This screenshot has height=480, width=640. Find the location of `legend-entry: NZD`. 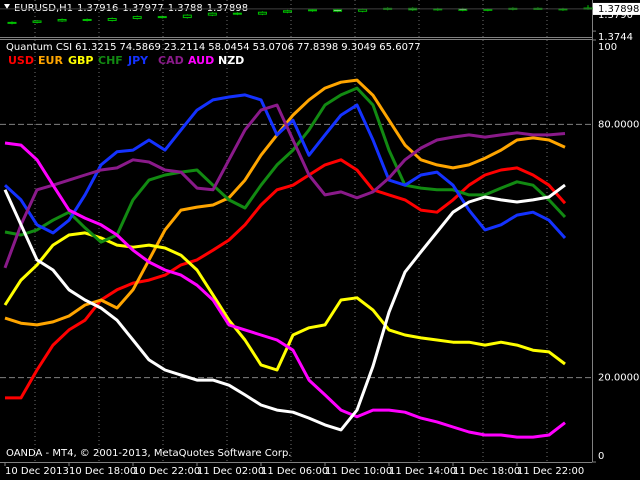

legend-entry: NZD is located at coordinates (231, 60).